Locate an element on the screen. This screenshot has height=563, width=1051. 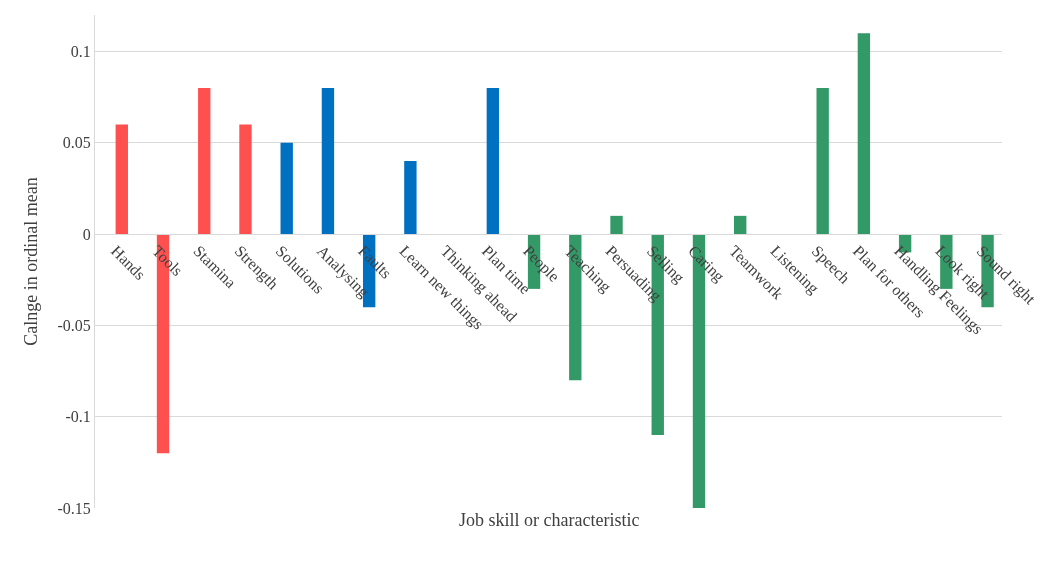
y-axis-title: Calnge in ordinal mean is located at coordinates (30, 261).